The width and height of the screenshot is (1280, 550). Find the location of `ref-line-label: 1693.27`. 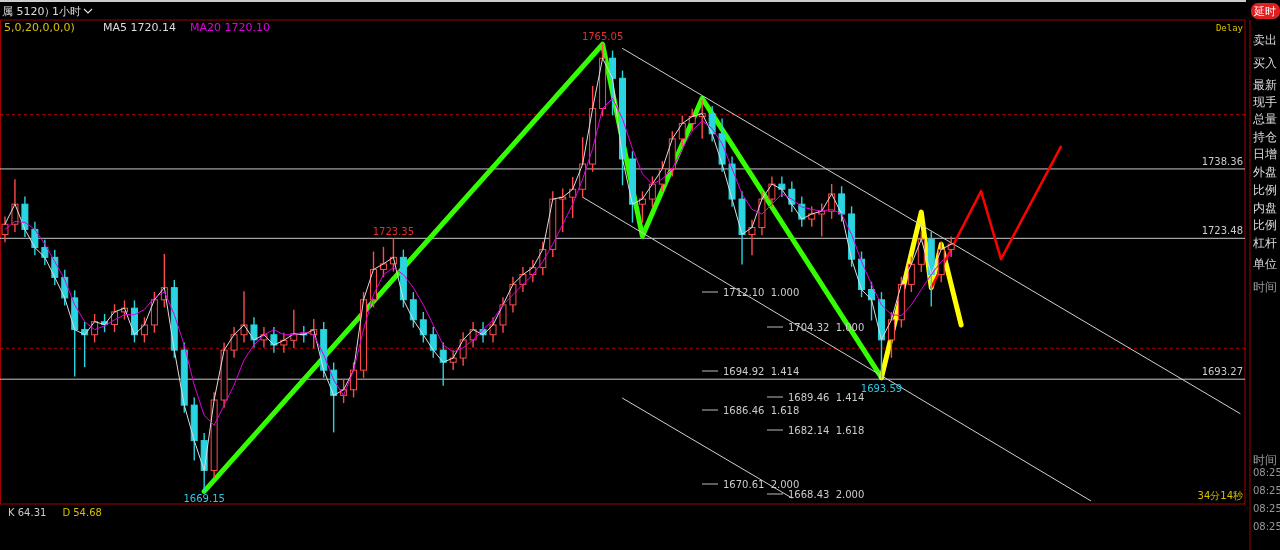

ref-line-label: 1693.27 is located at coordinates (1222, 372).